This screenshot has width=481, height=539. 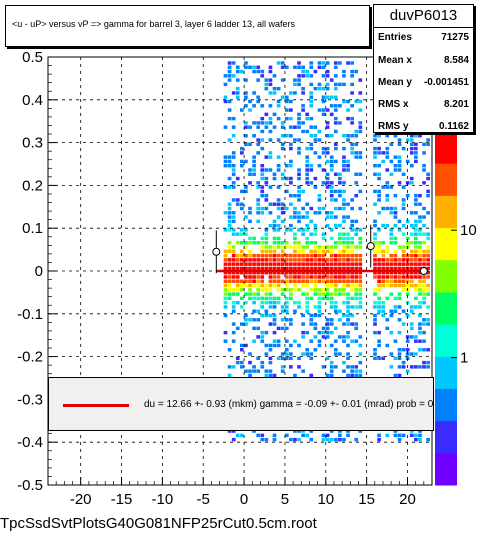 What do you see at coordinates (32, 143) in the screenshot?
I see `y-tick-label: 0.3` at bounding box center [32, 143].